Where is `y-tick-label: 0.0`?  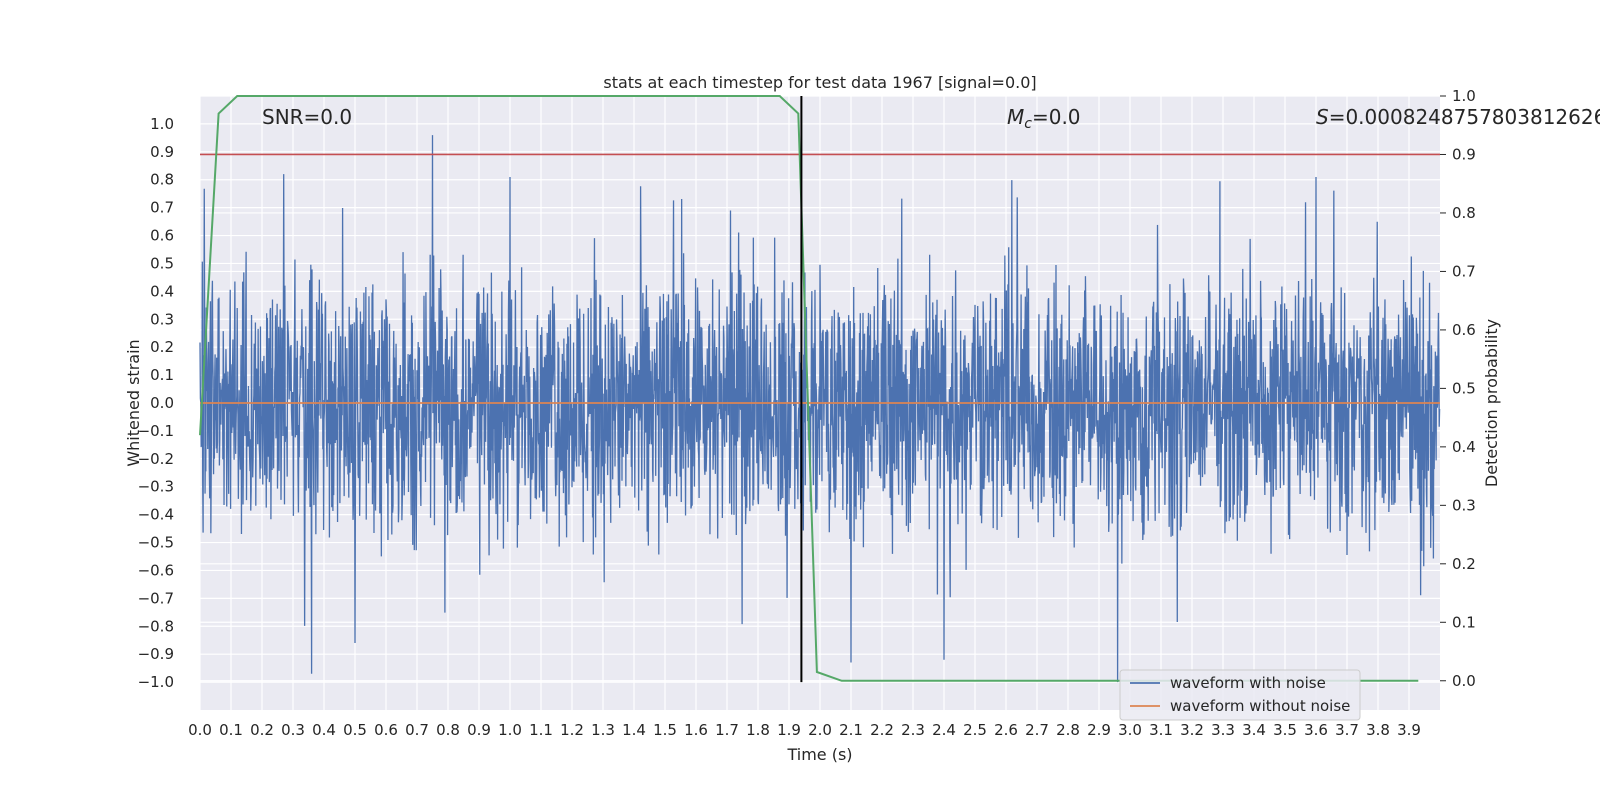
y-tick-label: 0.0 is located at coordinates (162, 403).